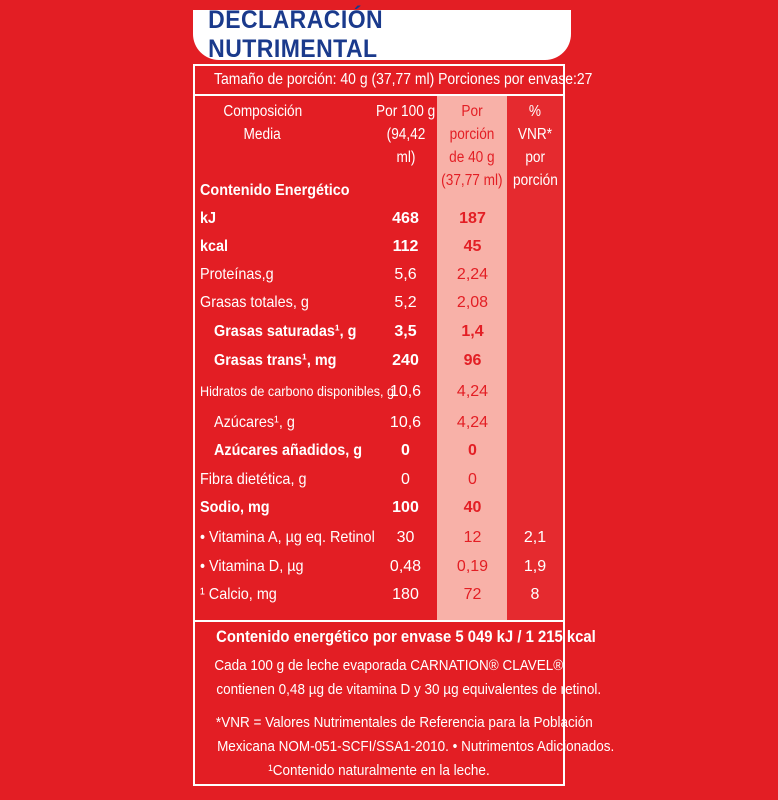 This screenshot has width=778, height=800. I want to click on table-row: Grasas saturadas¹, g 3,5 1,4, so click(381, 331).